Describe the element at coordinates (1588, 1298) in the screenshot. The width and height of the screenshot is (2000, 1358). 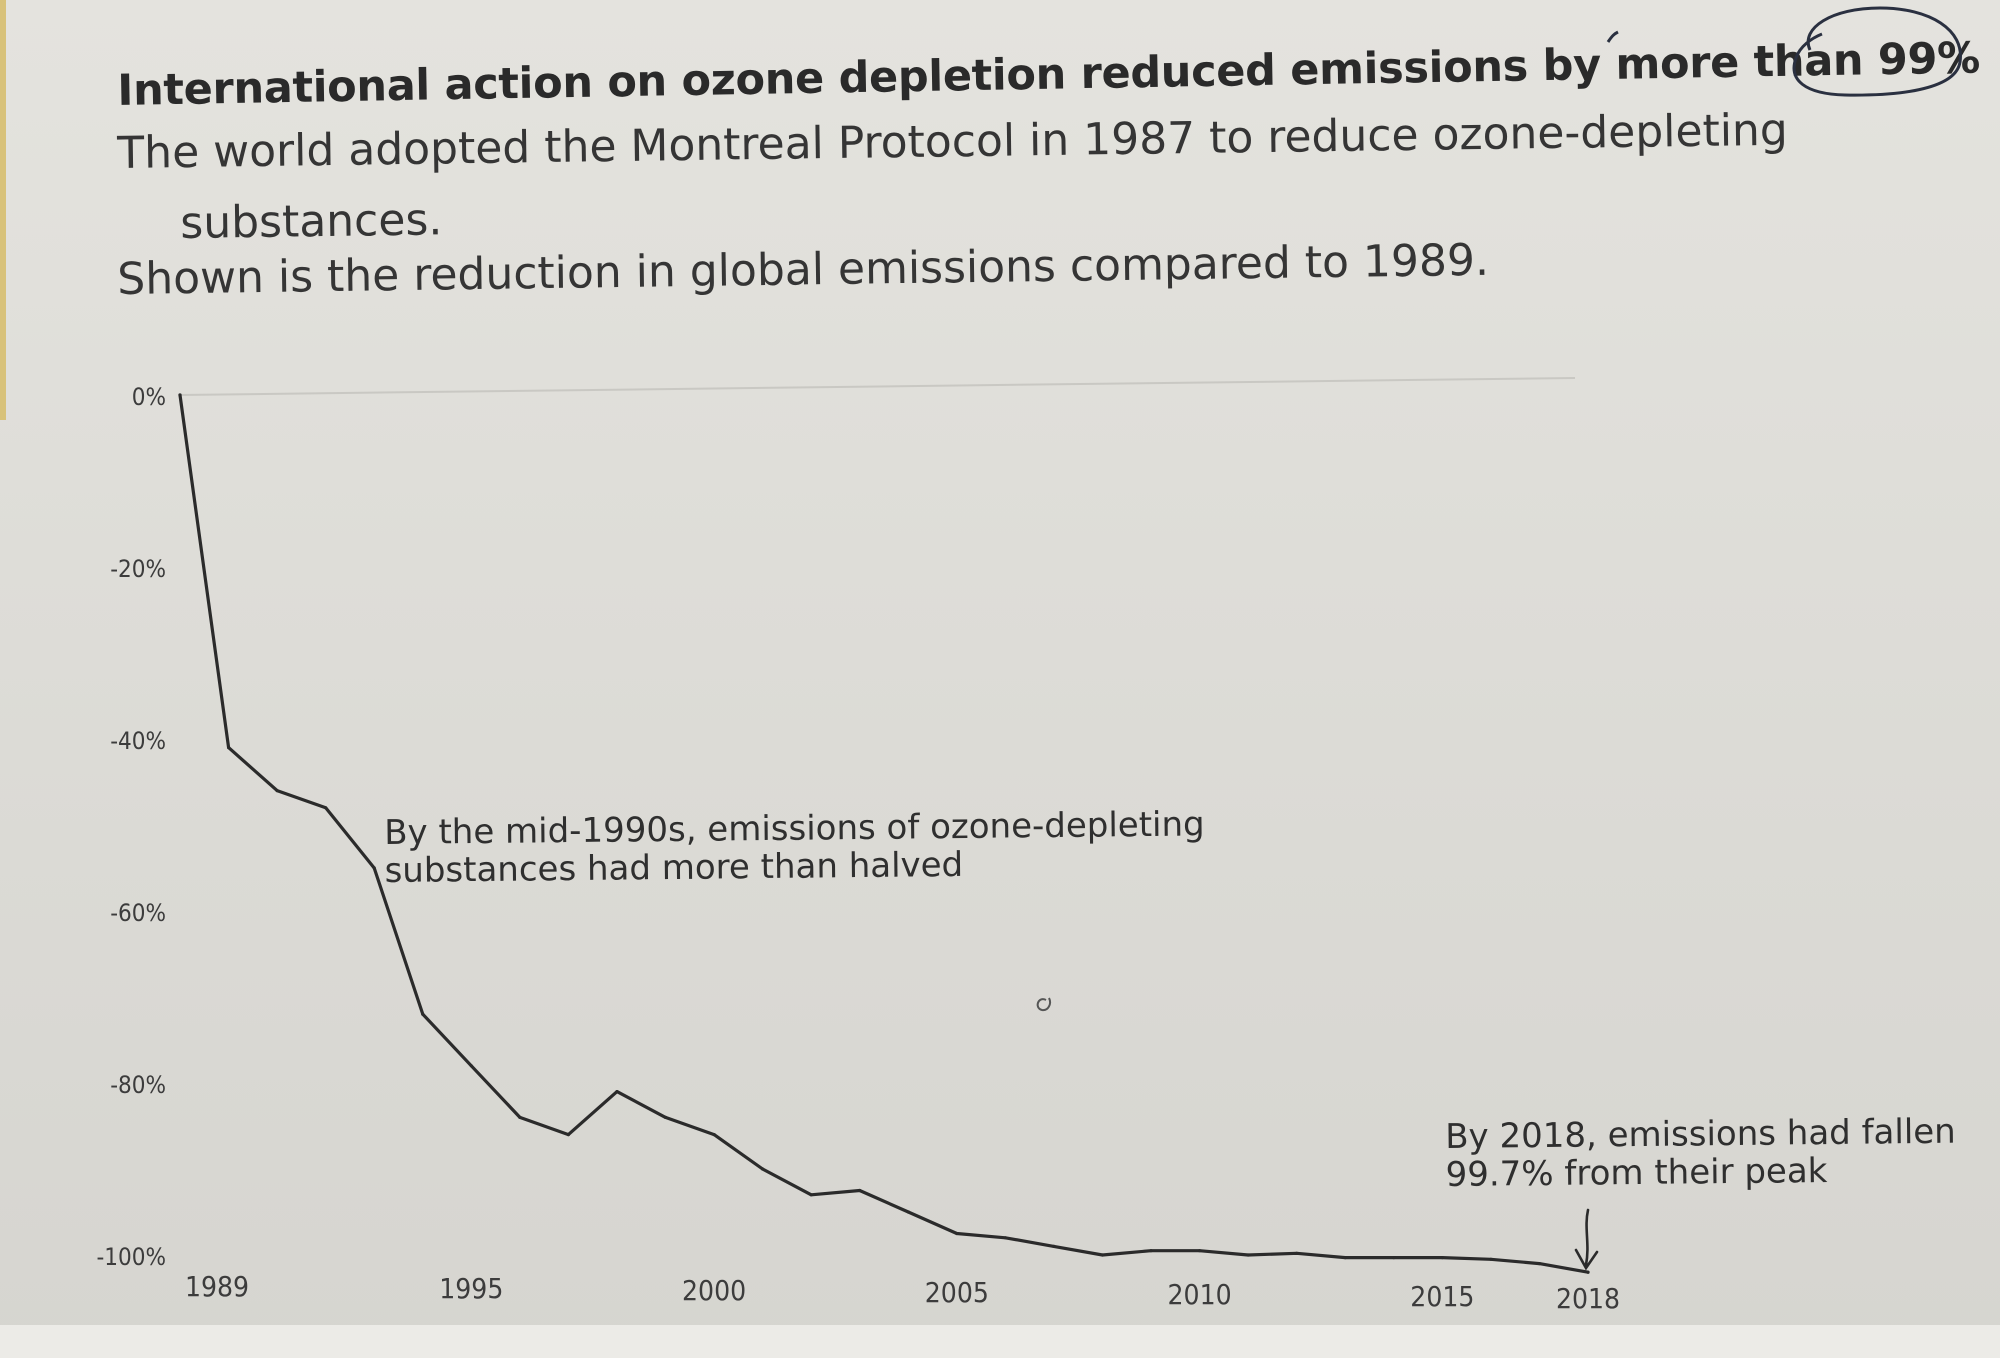
I see `x-tick-label: 2018` at that location.